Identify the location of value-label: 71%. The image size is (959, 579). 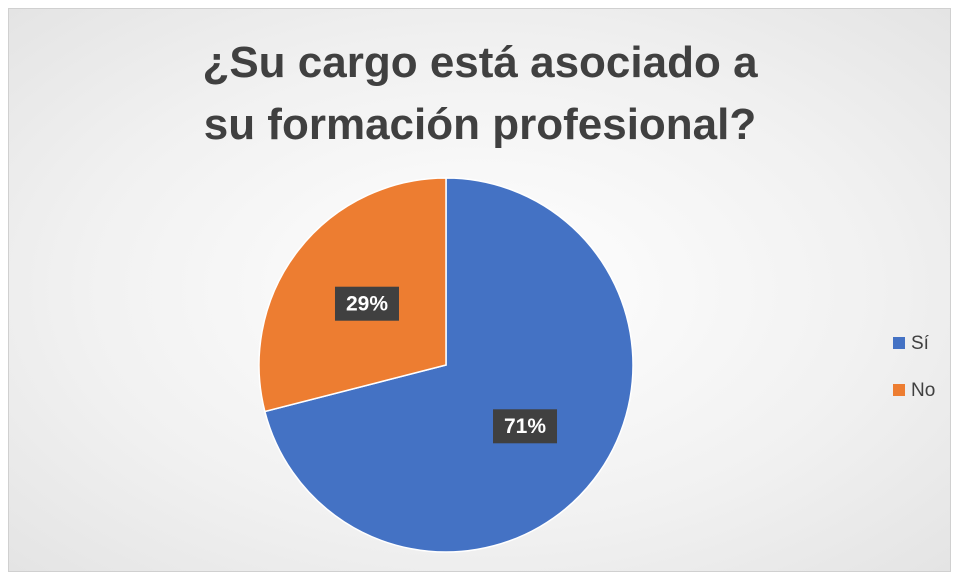
(525, 426).